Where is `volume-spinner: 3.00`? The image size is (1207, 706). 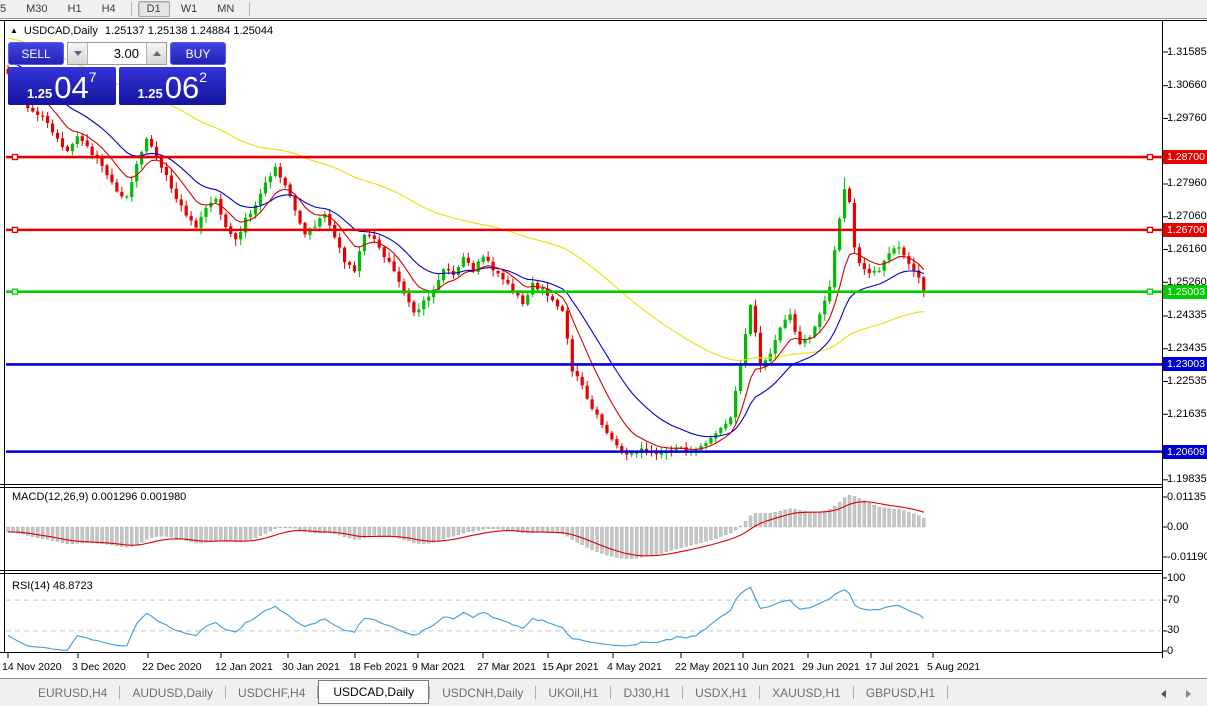 volume-spinner: 3.00 is located at coordinates (117, 53).